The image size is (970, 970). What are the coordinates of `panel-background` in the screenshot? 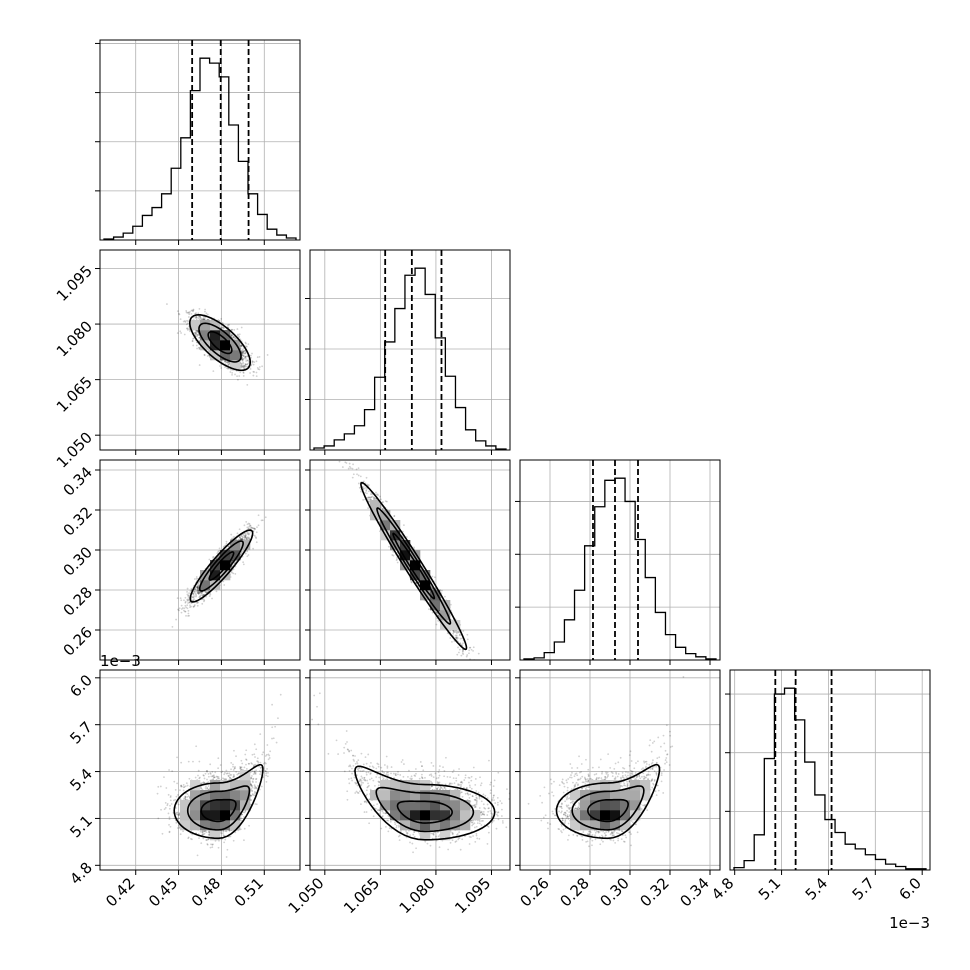 It's located at (830, 770).